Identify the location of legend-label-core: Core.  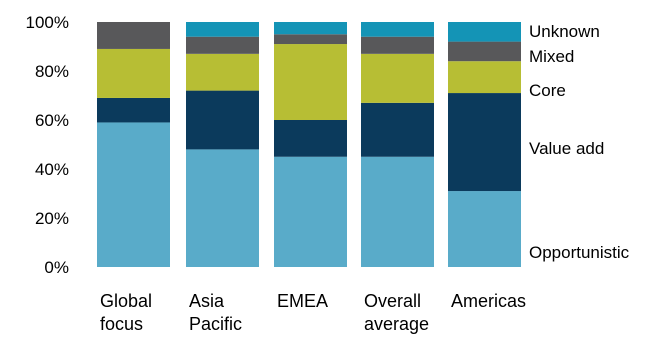
(547, 90).